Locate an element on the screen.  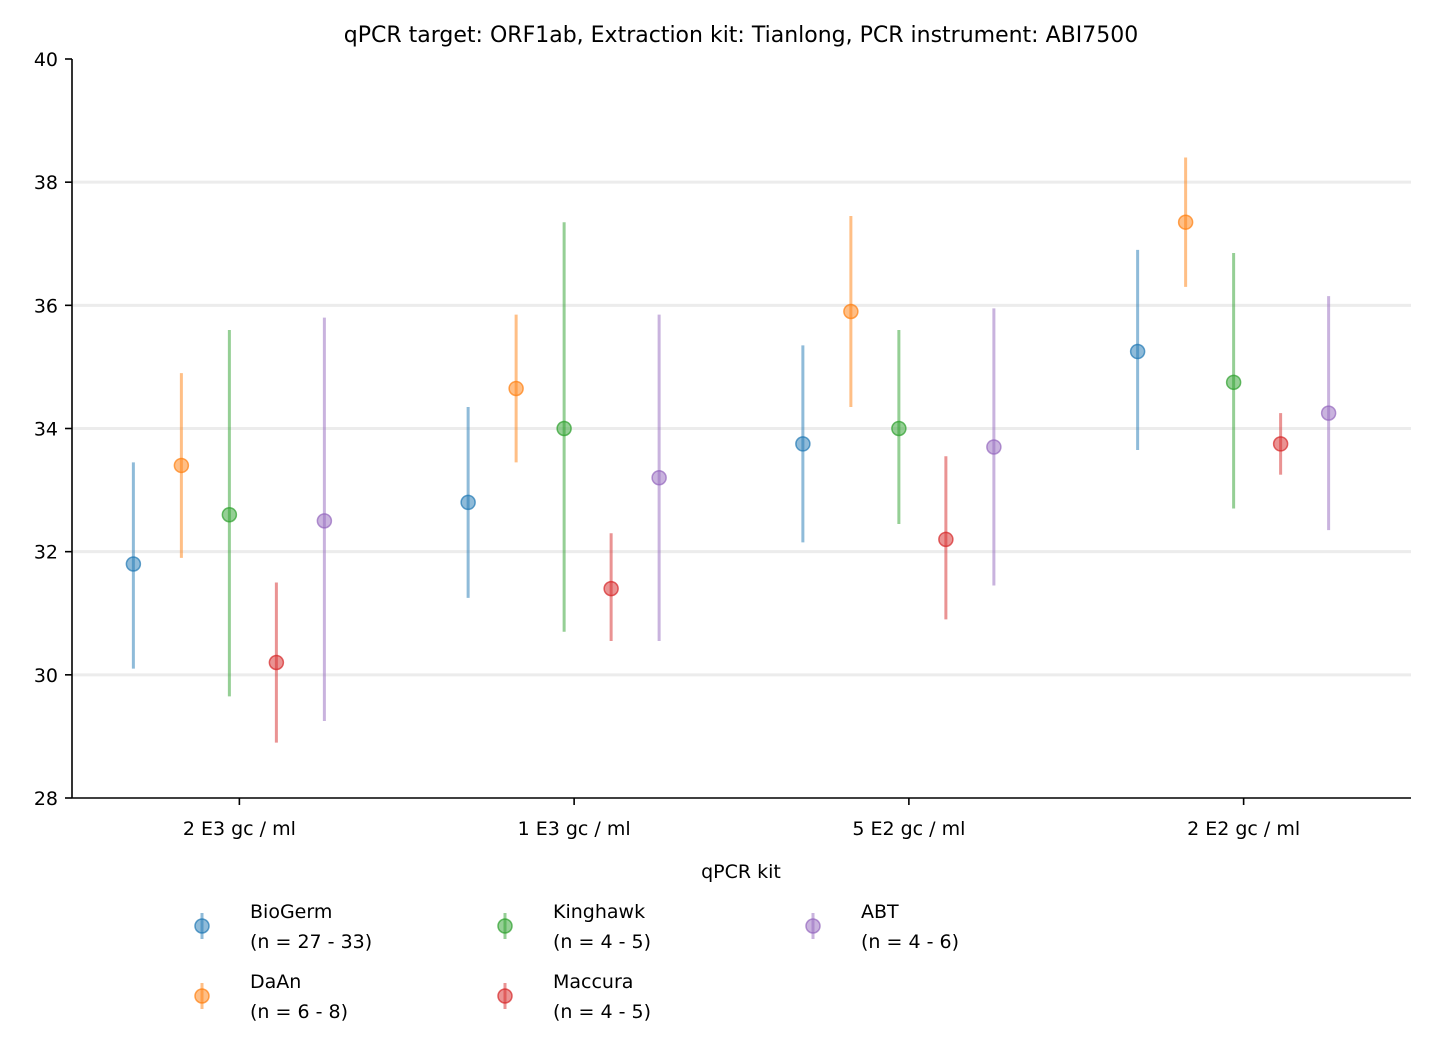
legend-label: DaAn is located at coordinates (275, 982).